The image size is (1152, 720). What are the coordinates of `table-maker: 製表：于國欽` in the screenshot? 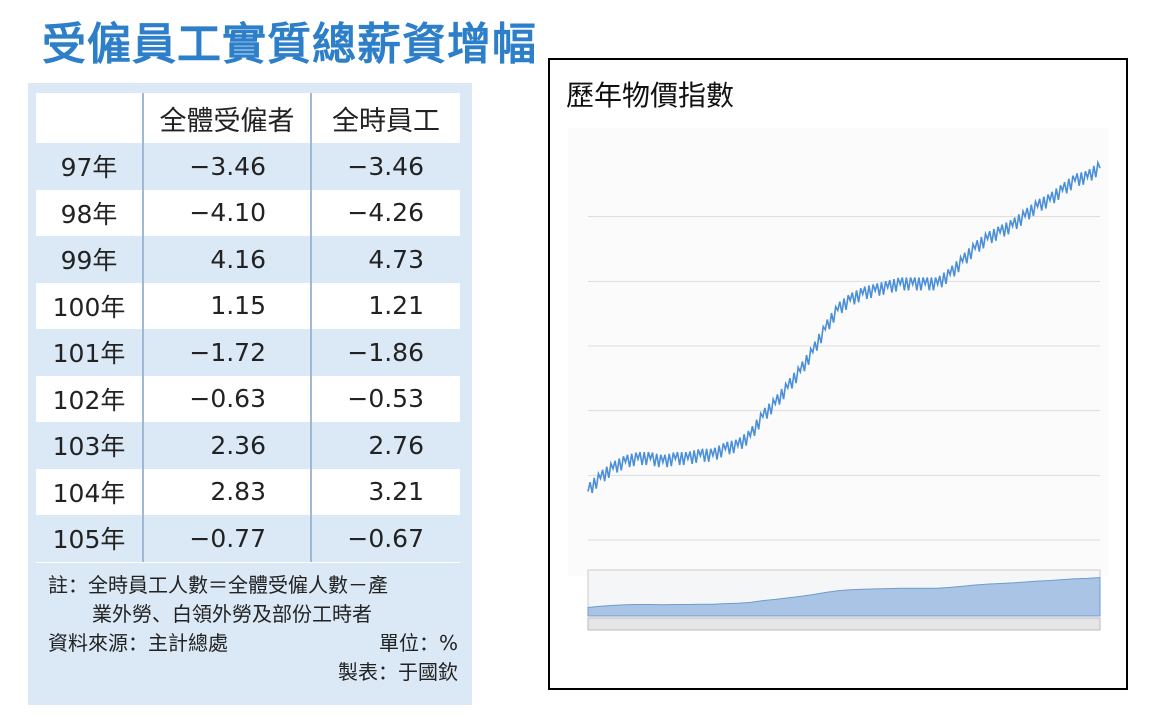 It's located at (398, 672).